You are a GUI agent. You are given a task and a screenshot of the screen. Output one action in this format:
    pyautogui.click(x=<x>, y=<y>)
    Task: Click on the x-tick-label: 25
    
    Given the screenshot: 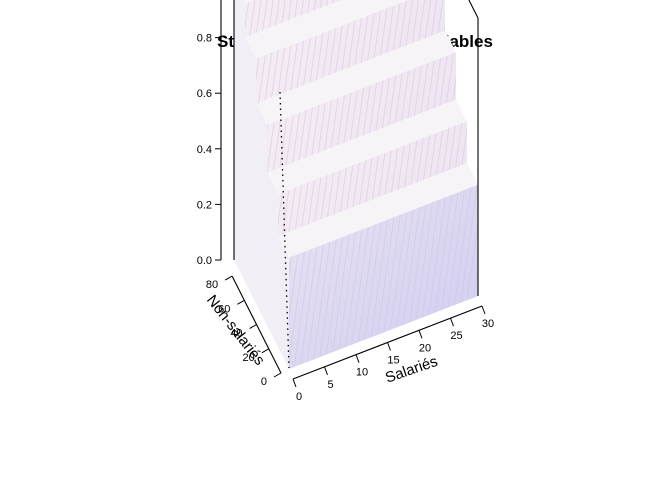 What is the action you would take?
    pyautogui.click(x=456, y=336)
    